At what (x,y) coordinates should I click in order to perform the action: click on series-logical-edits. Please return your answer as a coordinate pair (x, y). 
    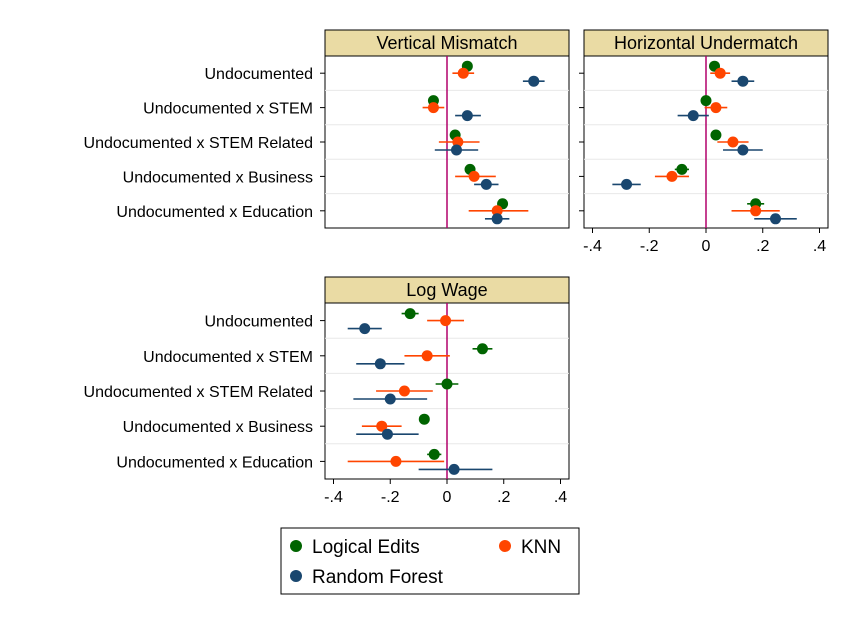
    Looking at the image, I should click on (447, 384).